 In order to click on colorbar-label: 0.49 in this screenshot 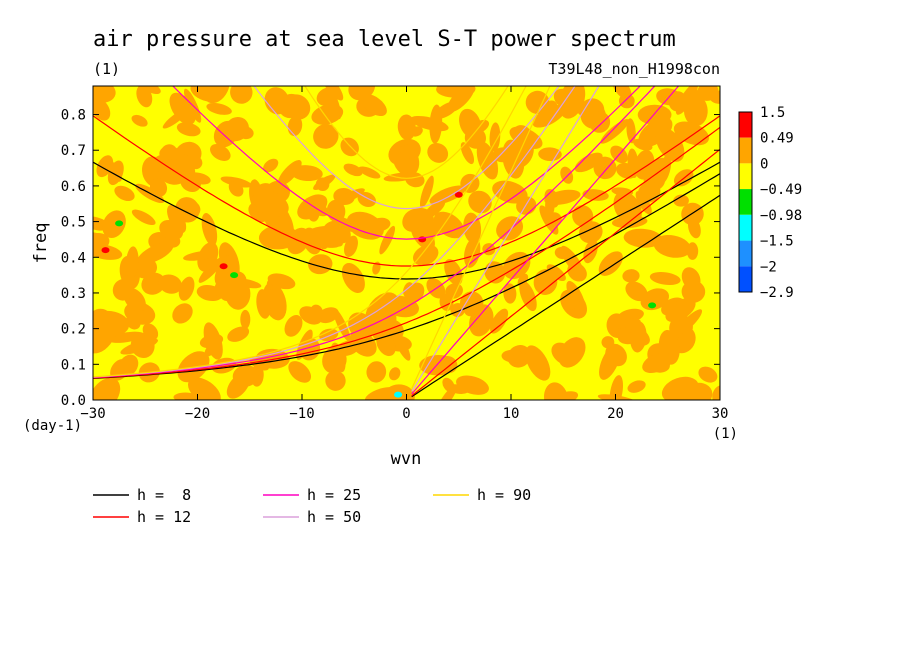, I will do `click(777, 139)`.